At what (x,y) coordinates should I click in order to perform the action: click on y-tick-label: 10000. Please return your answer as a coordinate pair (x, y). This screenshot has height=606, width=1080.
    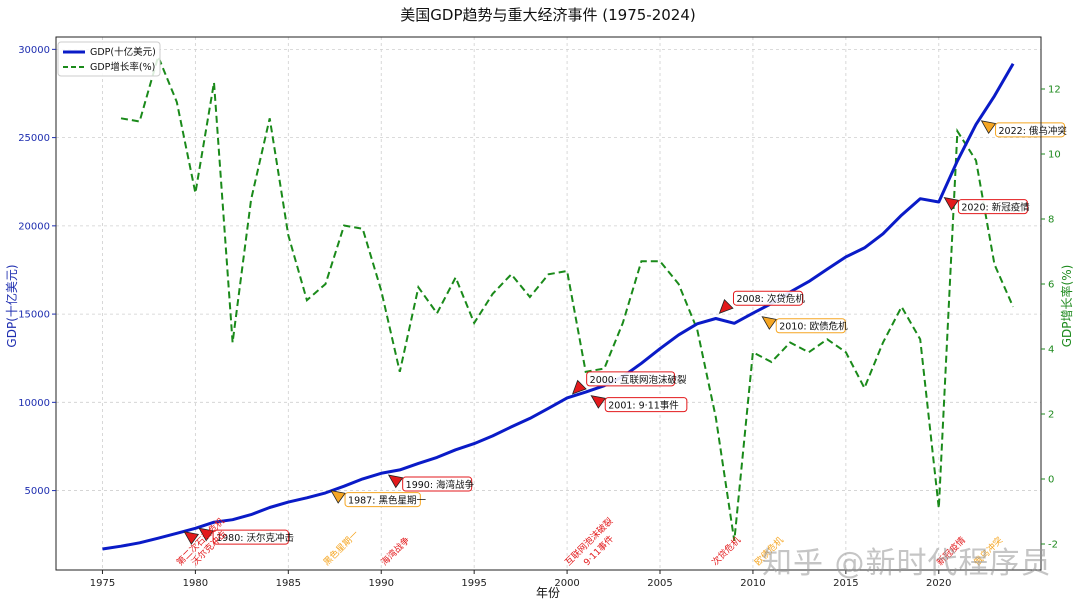
    Looking at the image, I should click on (34, 403).